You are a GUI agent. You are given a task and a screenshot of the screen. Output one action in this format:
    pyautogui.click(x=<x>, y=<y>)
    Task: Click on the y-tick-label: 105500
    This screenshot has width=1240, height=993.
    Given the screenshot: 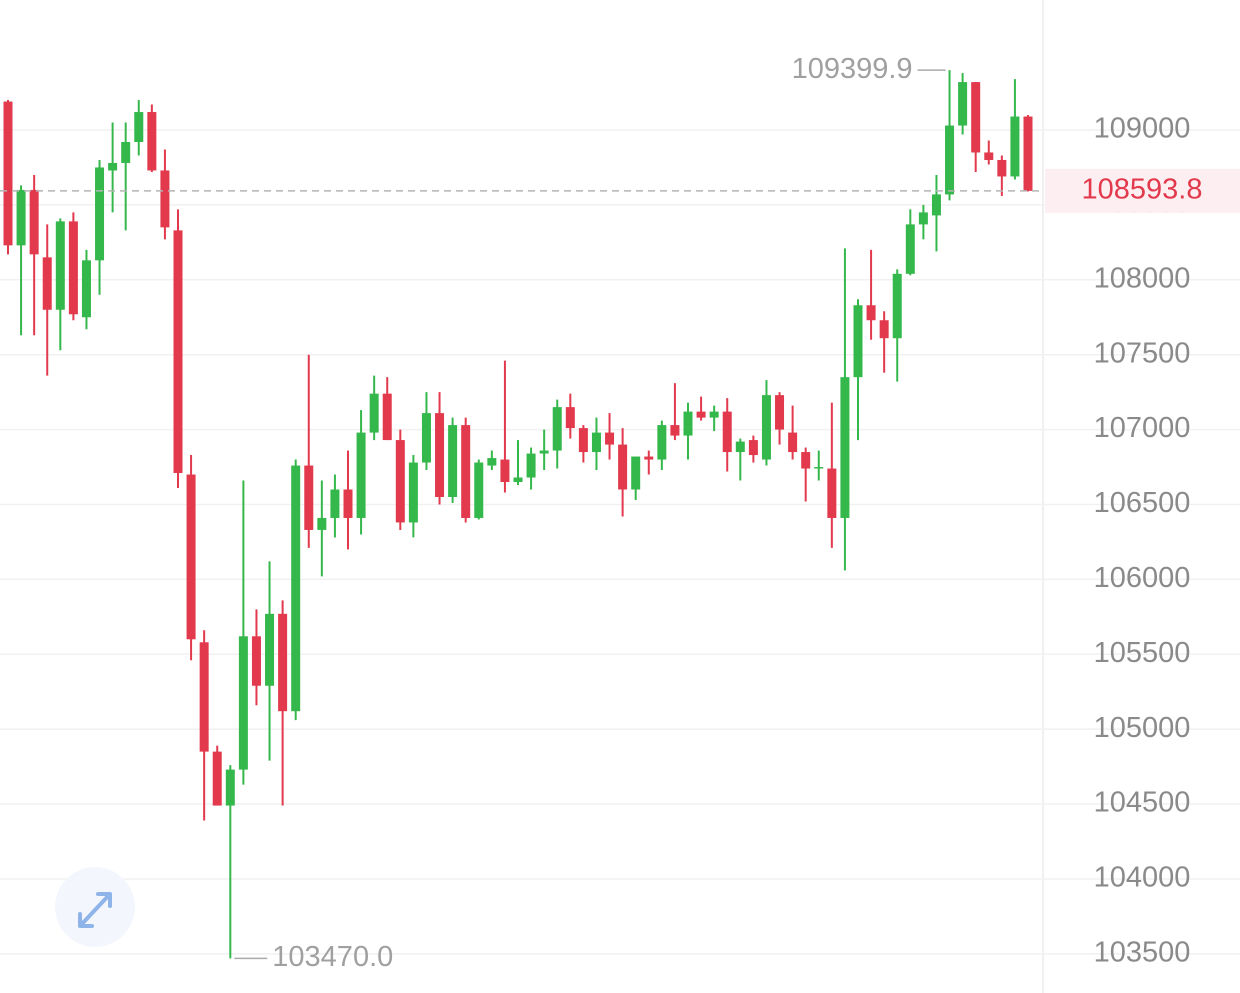 What is the action you would take?
    pyautogui.click(x=1142, y=653)
    